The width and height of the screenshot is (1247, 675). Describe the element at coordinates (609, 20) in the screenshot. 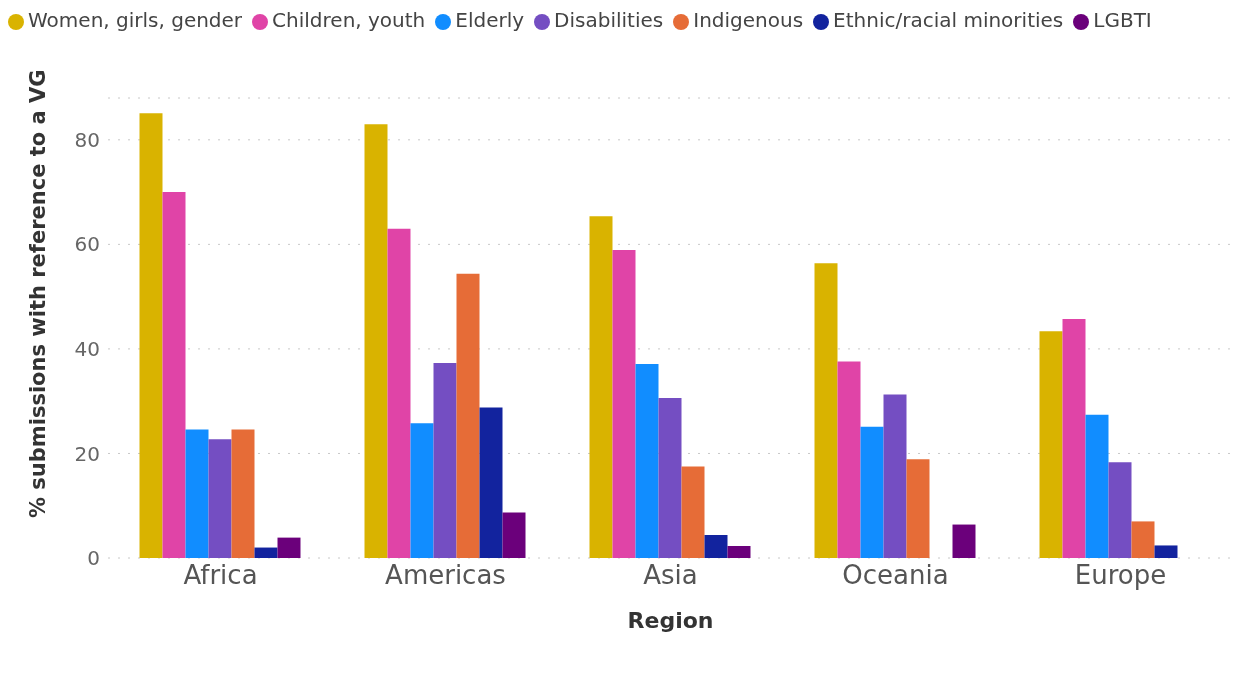

I see `legend-label: Disabilities` at that location.